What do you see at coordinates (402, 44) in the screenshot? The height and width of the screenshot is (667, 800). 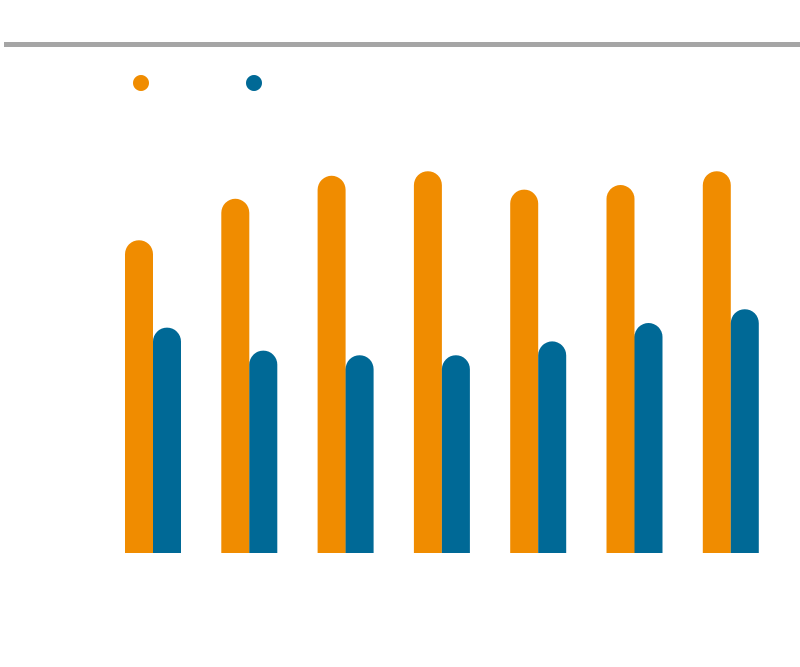 I see `top-rule` at bounding box center [402, 44].